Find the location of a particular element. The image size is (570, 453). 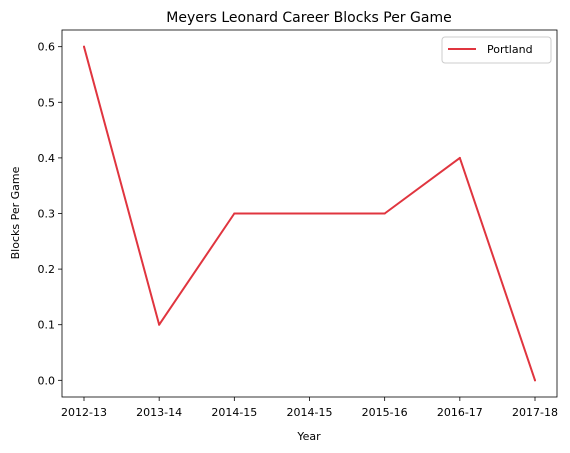

y-tick-label: 0.0 is located at coordinates (47, 380).